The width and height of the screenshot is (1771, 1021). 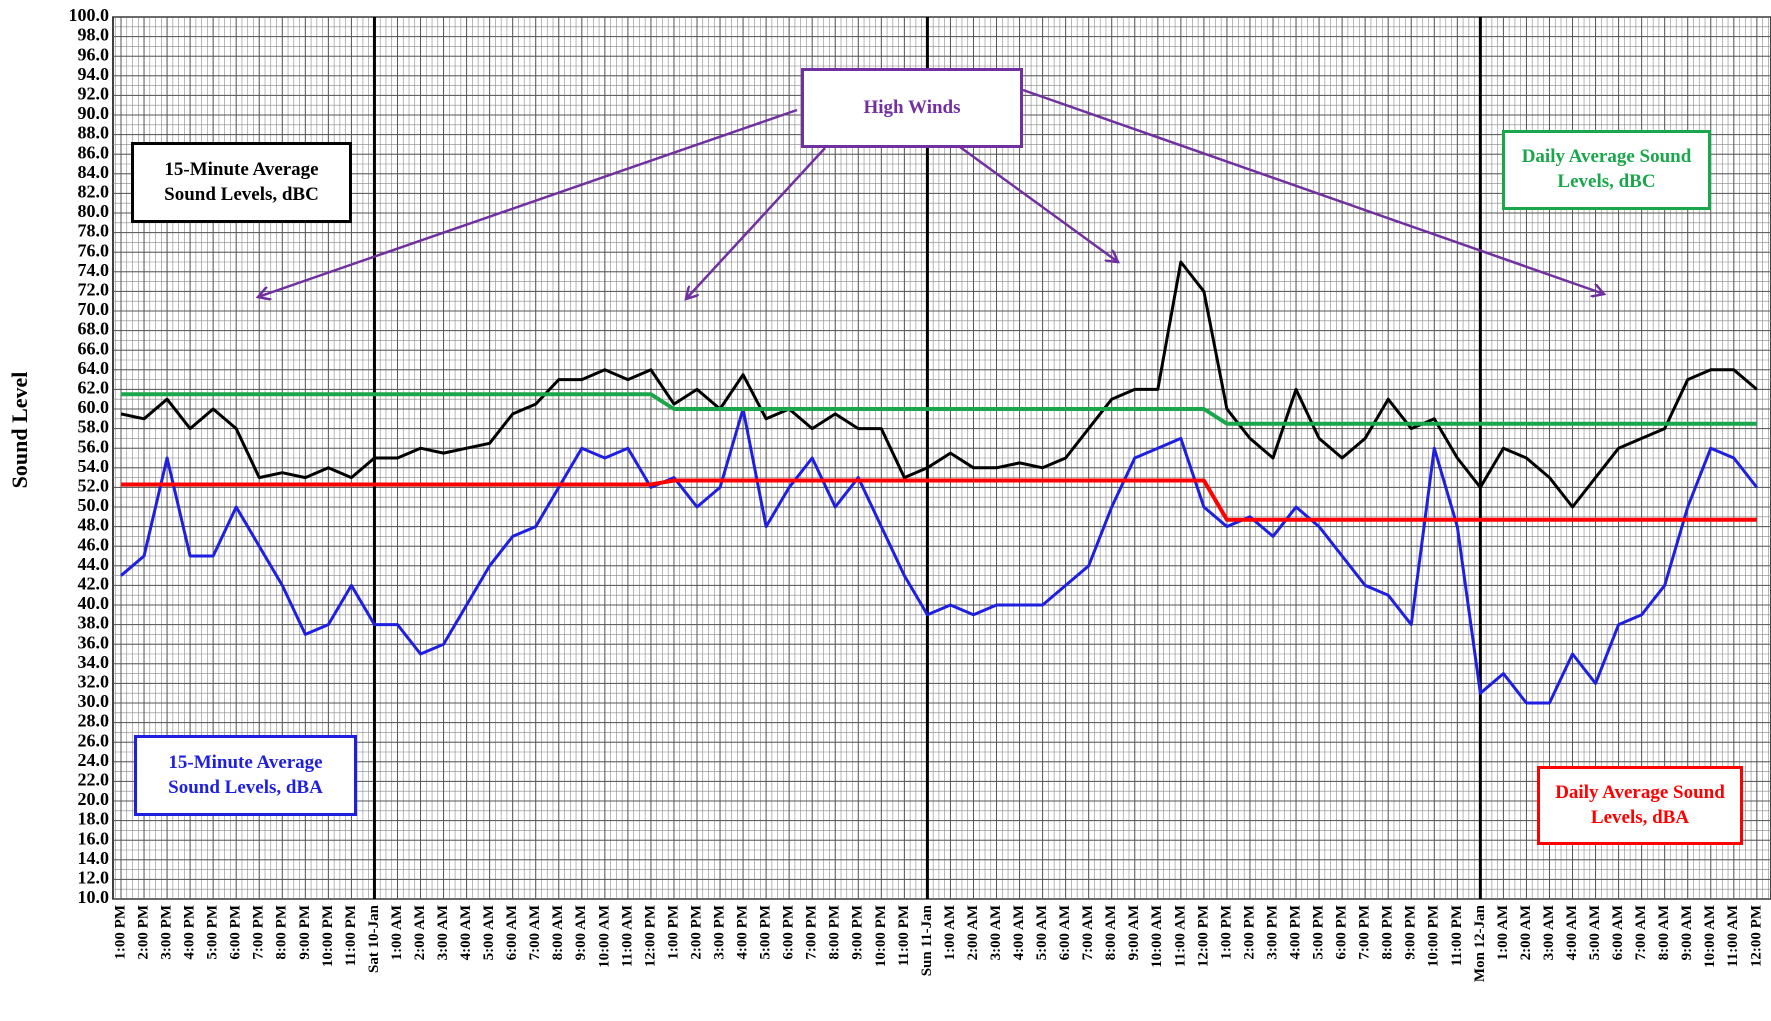 What do you see at coordinates (94, 74) in the screenshot?
I see `y-tick-label: 94.0` at bounding box center [94, 74].